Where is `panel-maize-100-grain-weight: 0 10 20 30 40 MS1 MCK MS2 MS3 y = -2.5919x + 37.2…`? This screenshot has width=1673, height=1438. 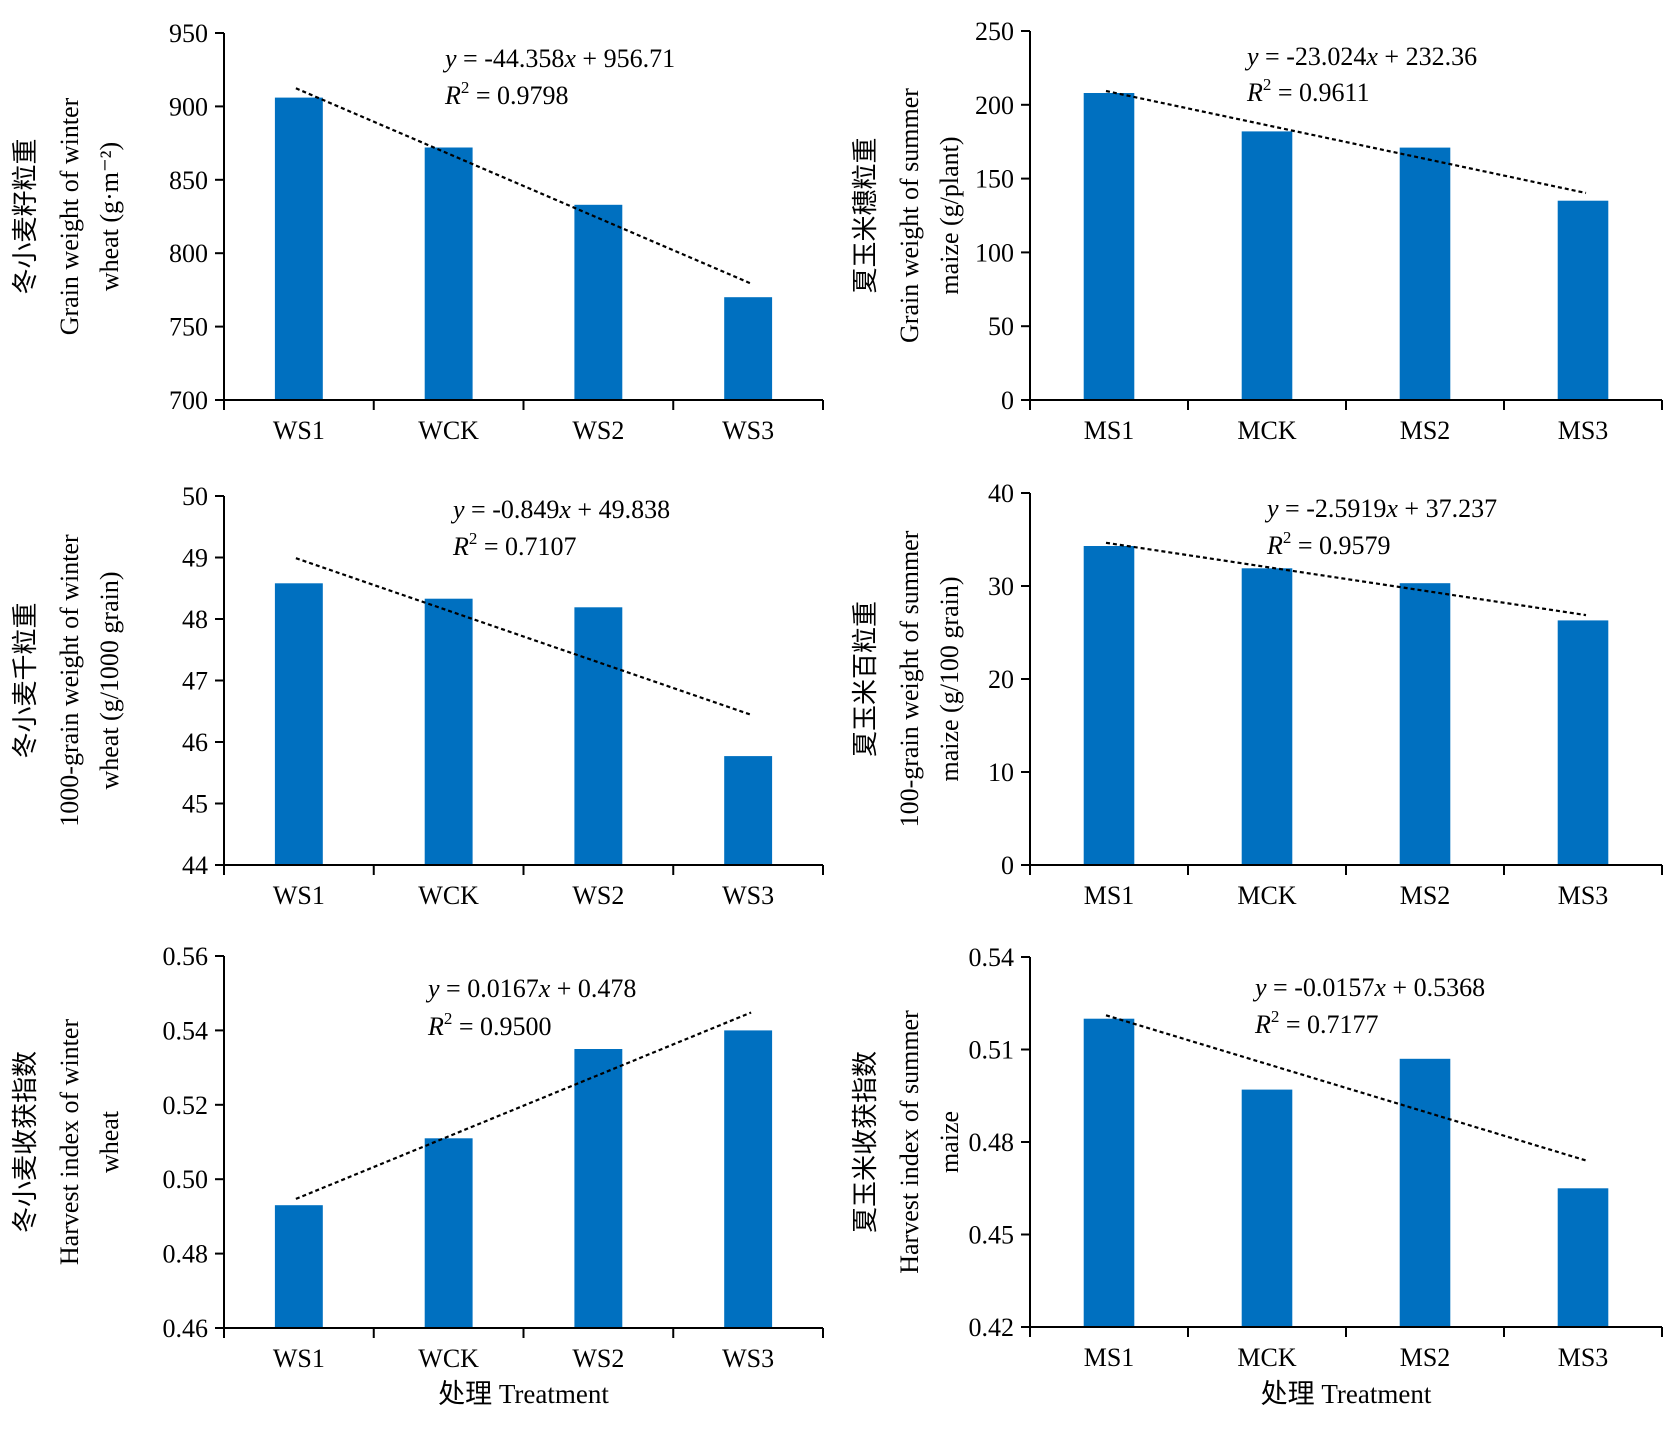
panel-maize-100-grain-weight: 0 10 20 30 40 MS1 MCK MS2 MS3 y = -2.5919x + 37.2… is located at coordinates (1257, 694).